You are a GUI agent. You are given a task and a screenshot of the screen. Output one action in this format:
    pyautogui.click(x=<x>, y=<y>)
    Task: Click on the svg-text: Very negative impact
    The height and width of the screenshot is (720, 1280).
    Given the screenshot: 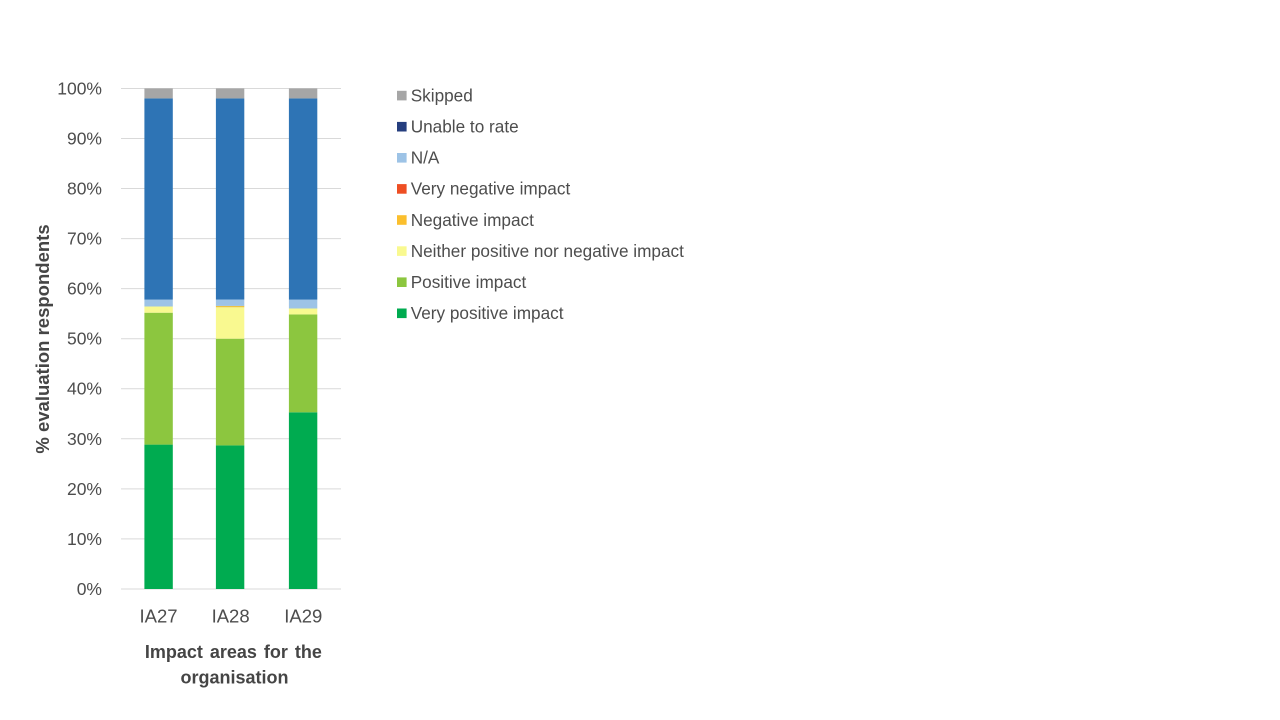 What is the action you would take?
    pyautogui.click(x=491, y=189)
    